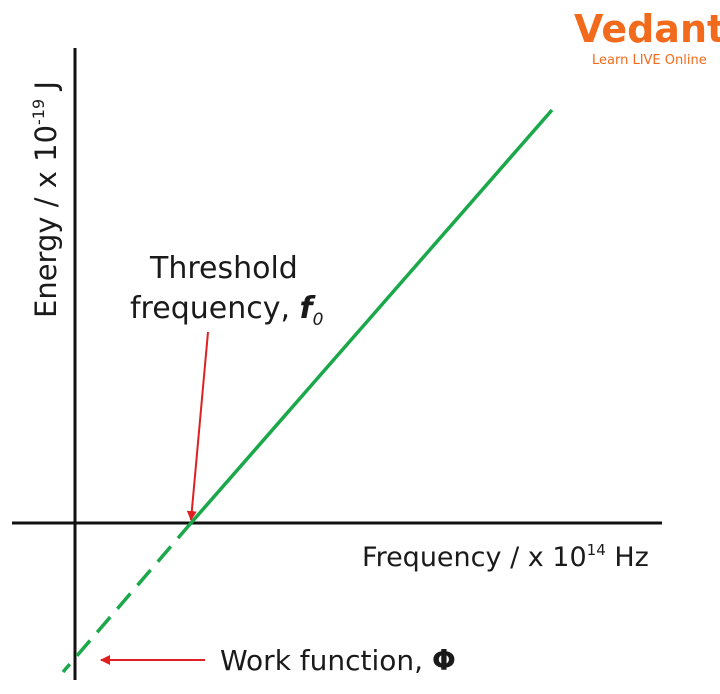 Image resolution: width=720 pixels, height=694 pixels. Describe the element at coordinates (226, 386) in the screenshot. I see `threshold-frequency-annotation: Threshold frequency, f0` at that location.